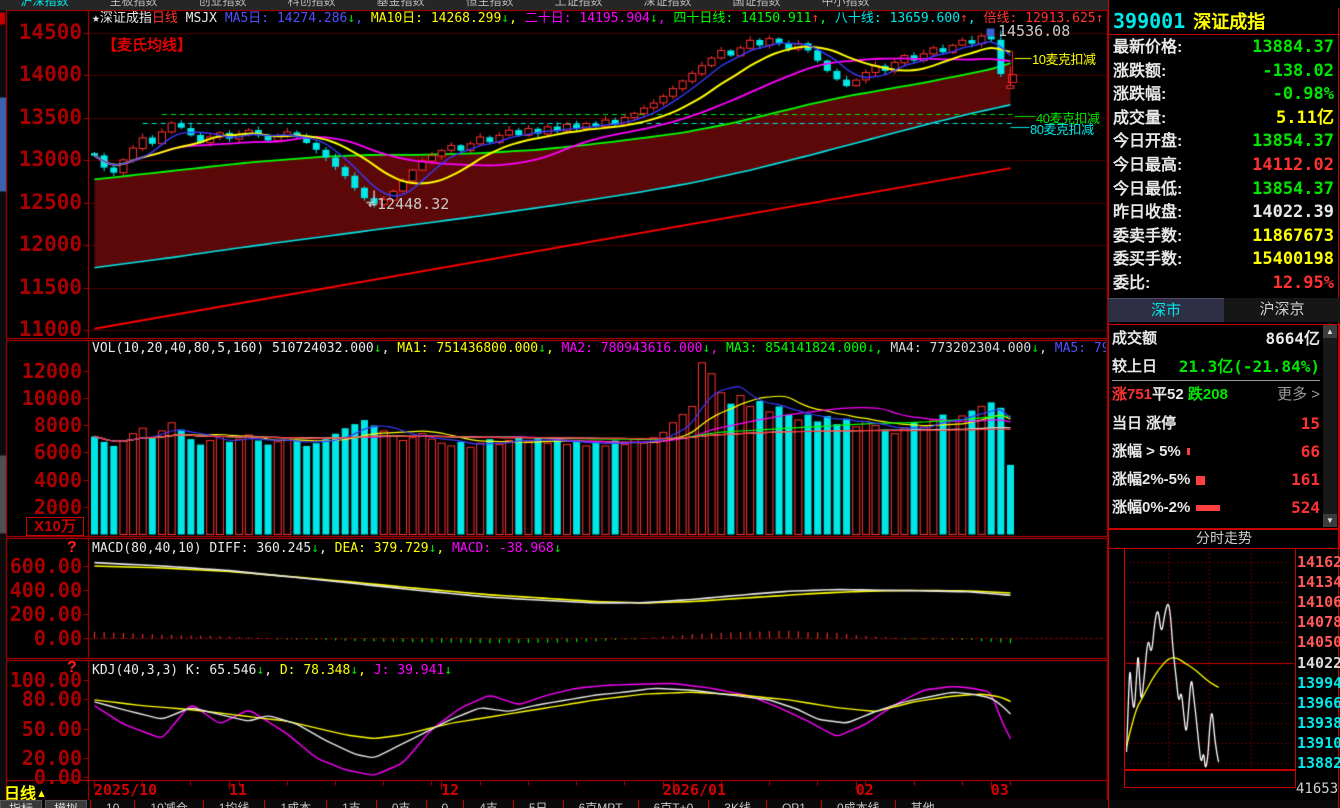  I want to click on market-tab-深市: 深市, so click(1166, 310).